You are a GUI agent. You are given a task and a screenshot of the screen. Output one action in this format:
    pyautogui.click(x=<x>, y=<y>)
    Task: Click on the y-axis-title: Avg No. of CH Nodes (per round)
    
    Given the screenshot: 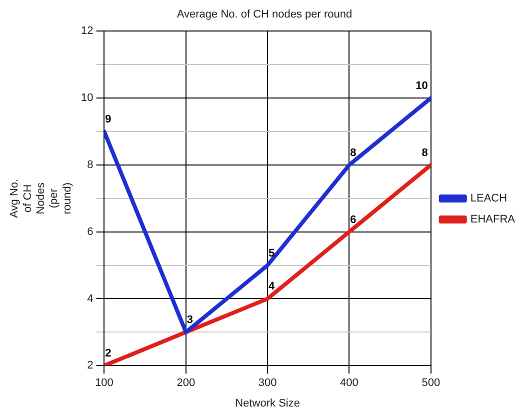 What is the action you would take?
    pyautogui.click(x=41, y=198)
    